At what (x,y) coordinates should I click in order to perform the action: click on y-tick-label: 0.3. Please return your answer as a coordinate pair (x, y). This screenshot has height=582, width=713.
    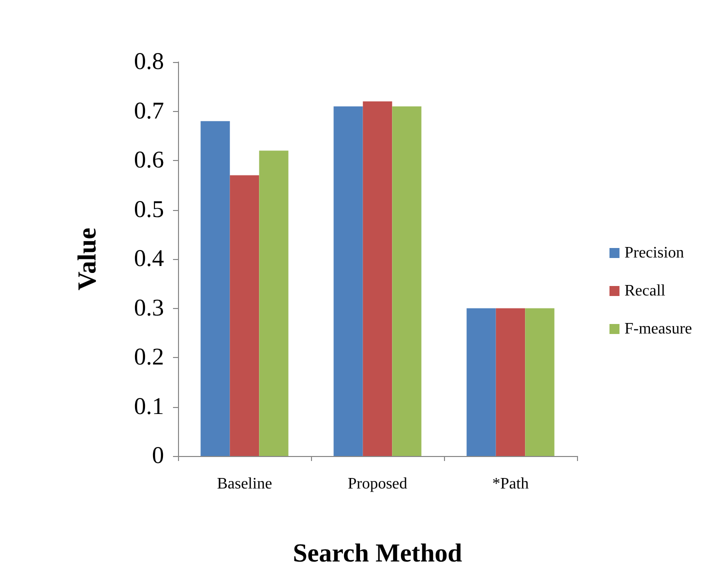
    Looking at the image, I should click on (149, 308).